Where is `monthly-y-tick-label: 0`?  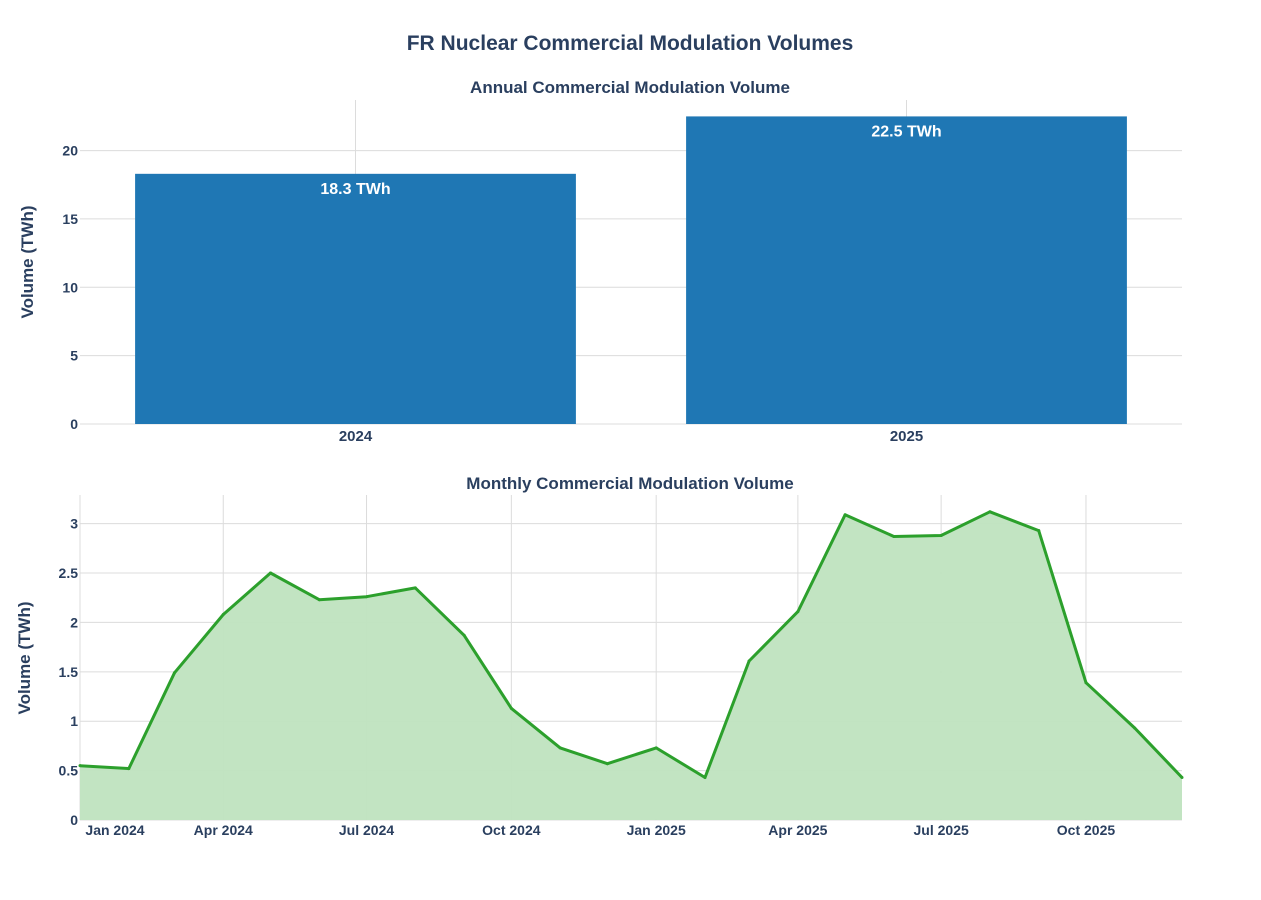 monthly-y-tick-label: 0 is located at coordinates (74, 820).